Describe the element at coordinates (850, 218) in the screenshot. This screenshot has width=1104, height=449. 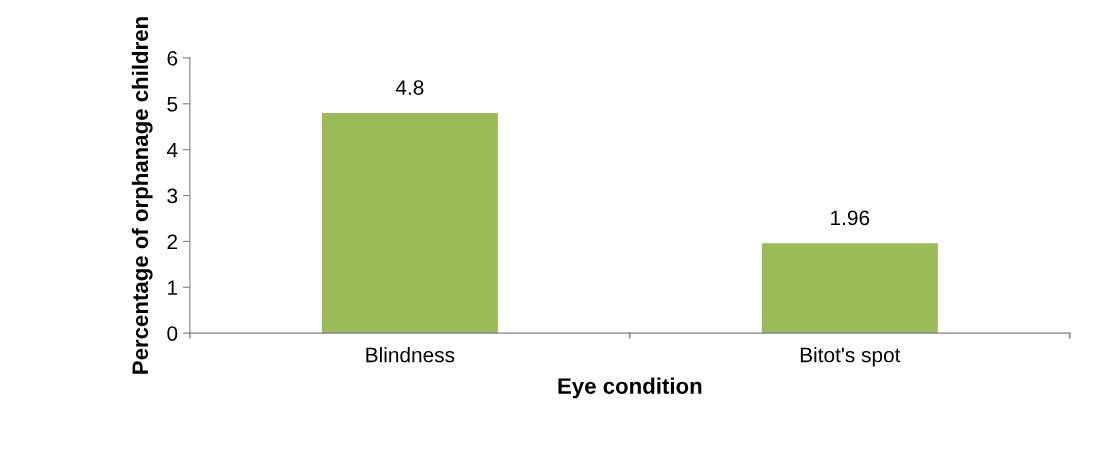
I see `data-label: 1.96` at that location.